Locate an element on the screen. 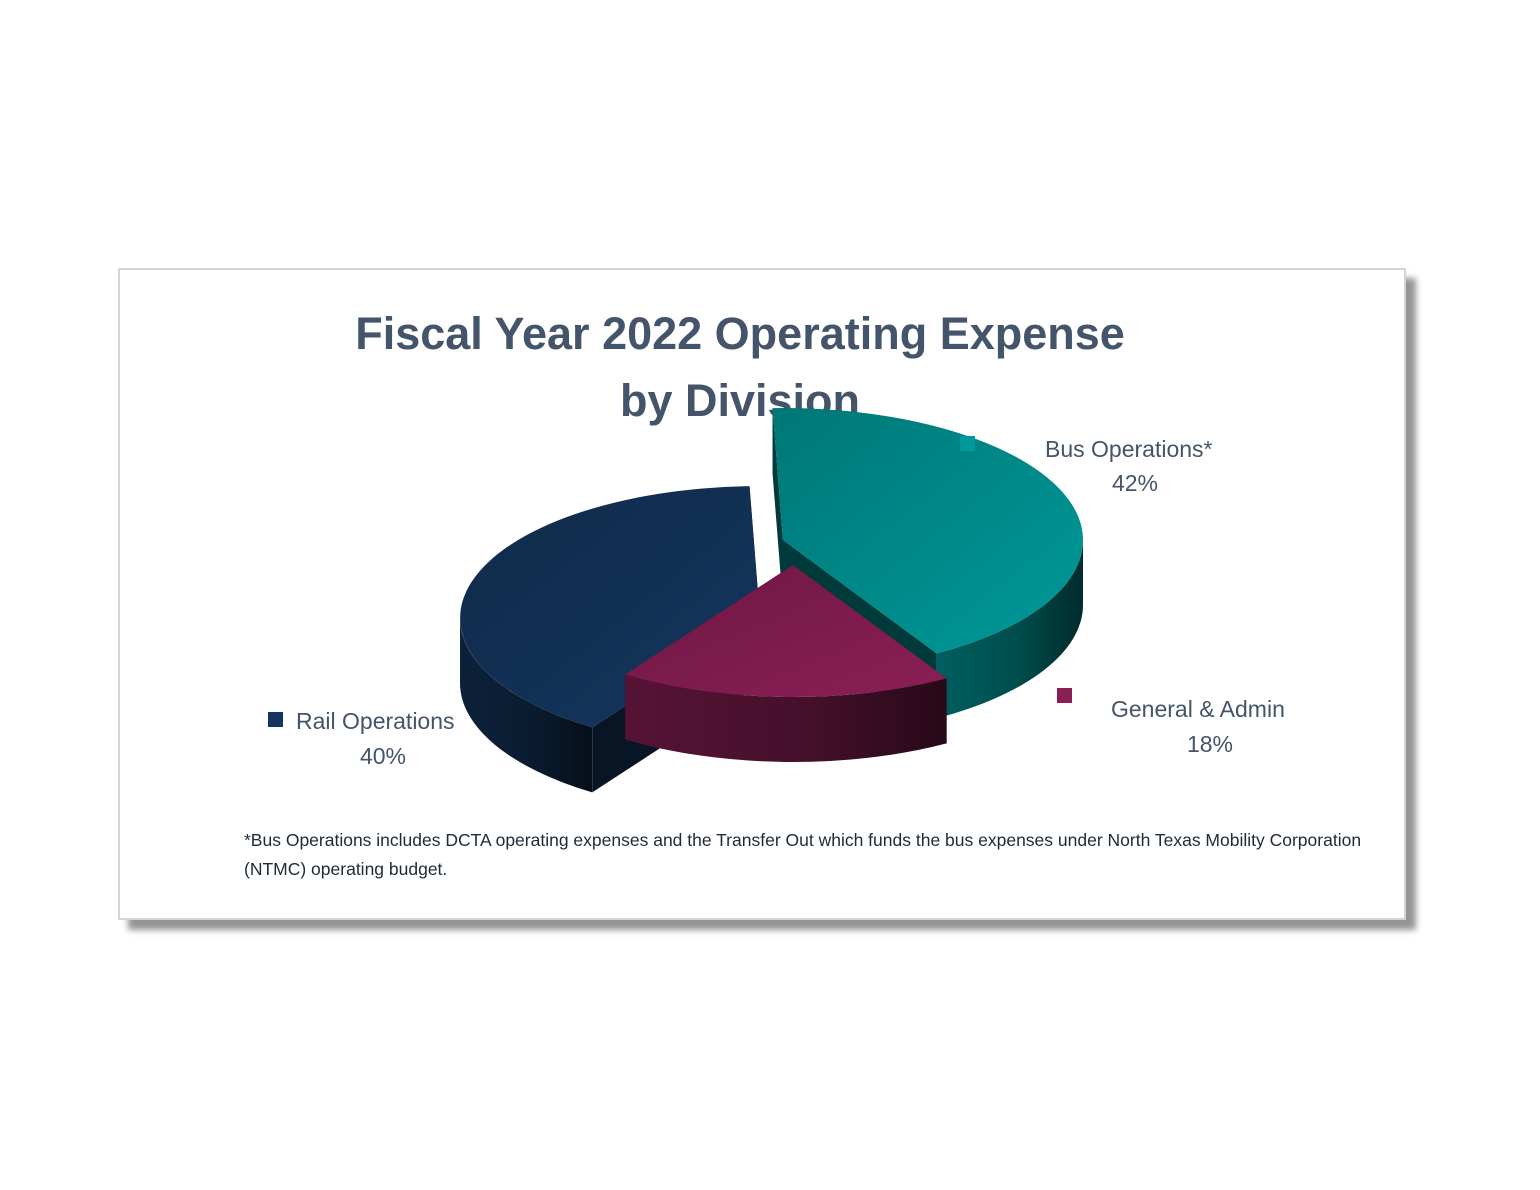  pie-slice-top-general-admin is located at coordinates (786, 631).